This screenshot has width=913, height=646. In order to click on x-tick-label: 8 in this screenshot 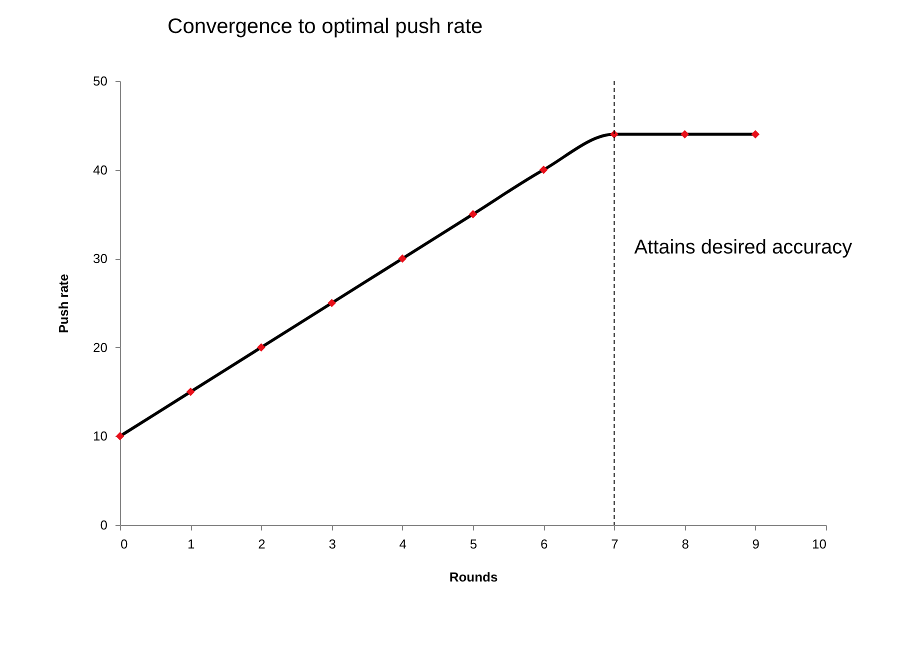, I will do `click(685, 544)`.